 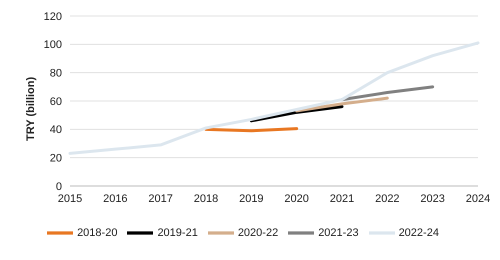 What do you see at coordinates (478, 198) in the screenshot?
I see `x-tick-label: 2024` at bounding box center [478, 198].